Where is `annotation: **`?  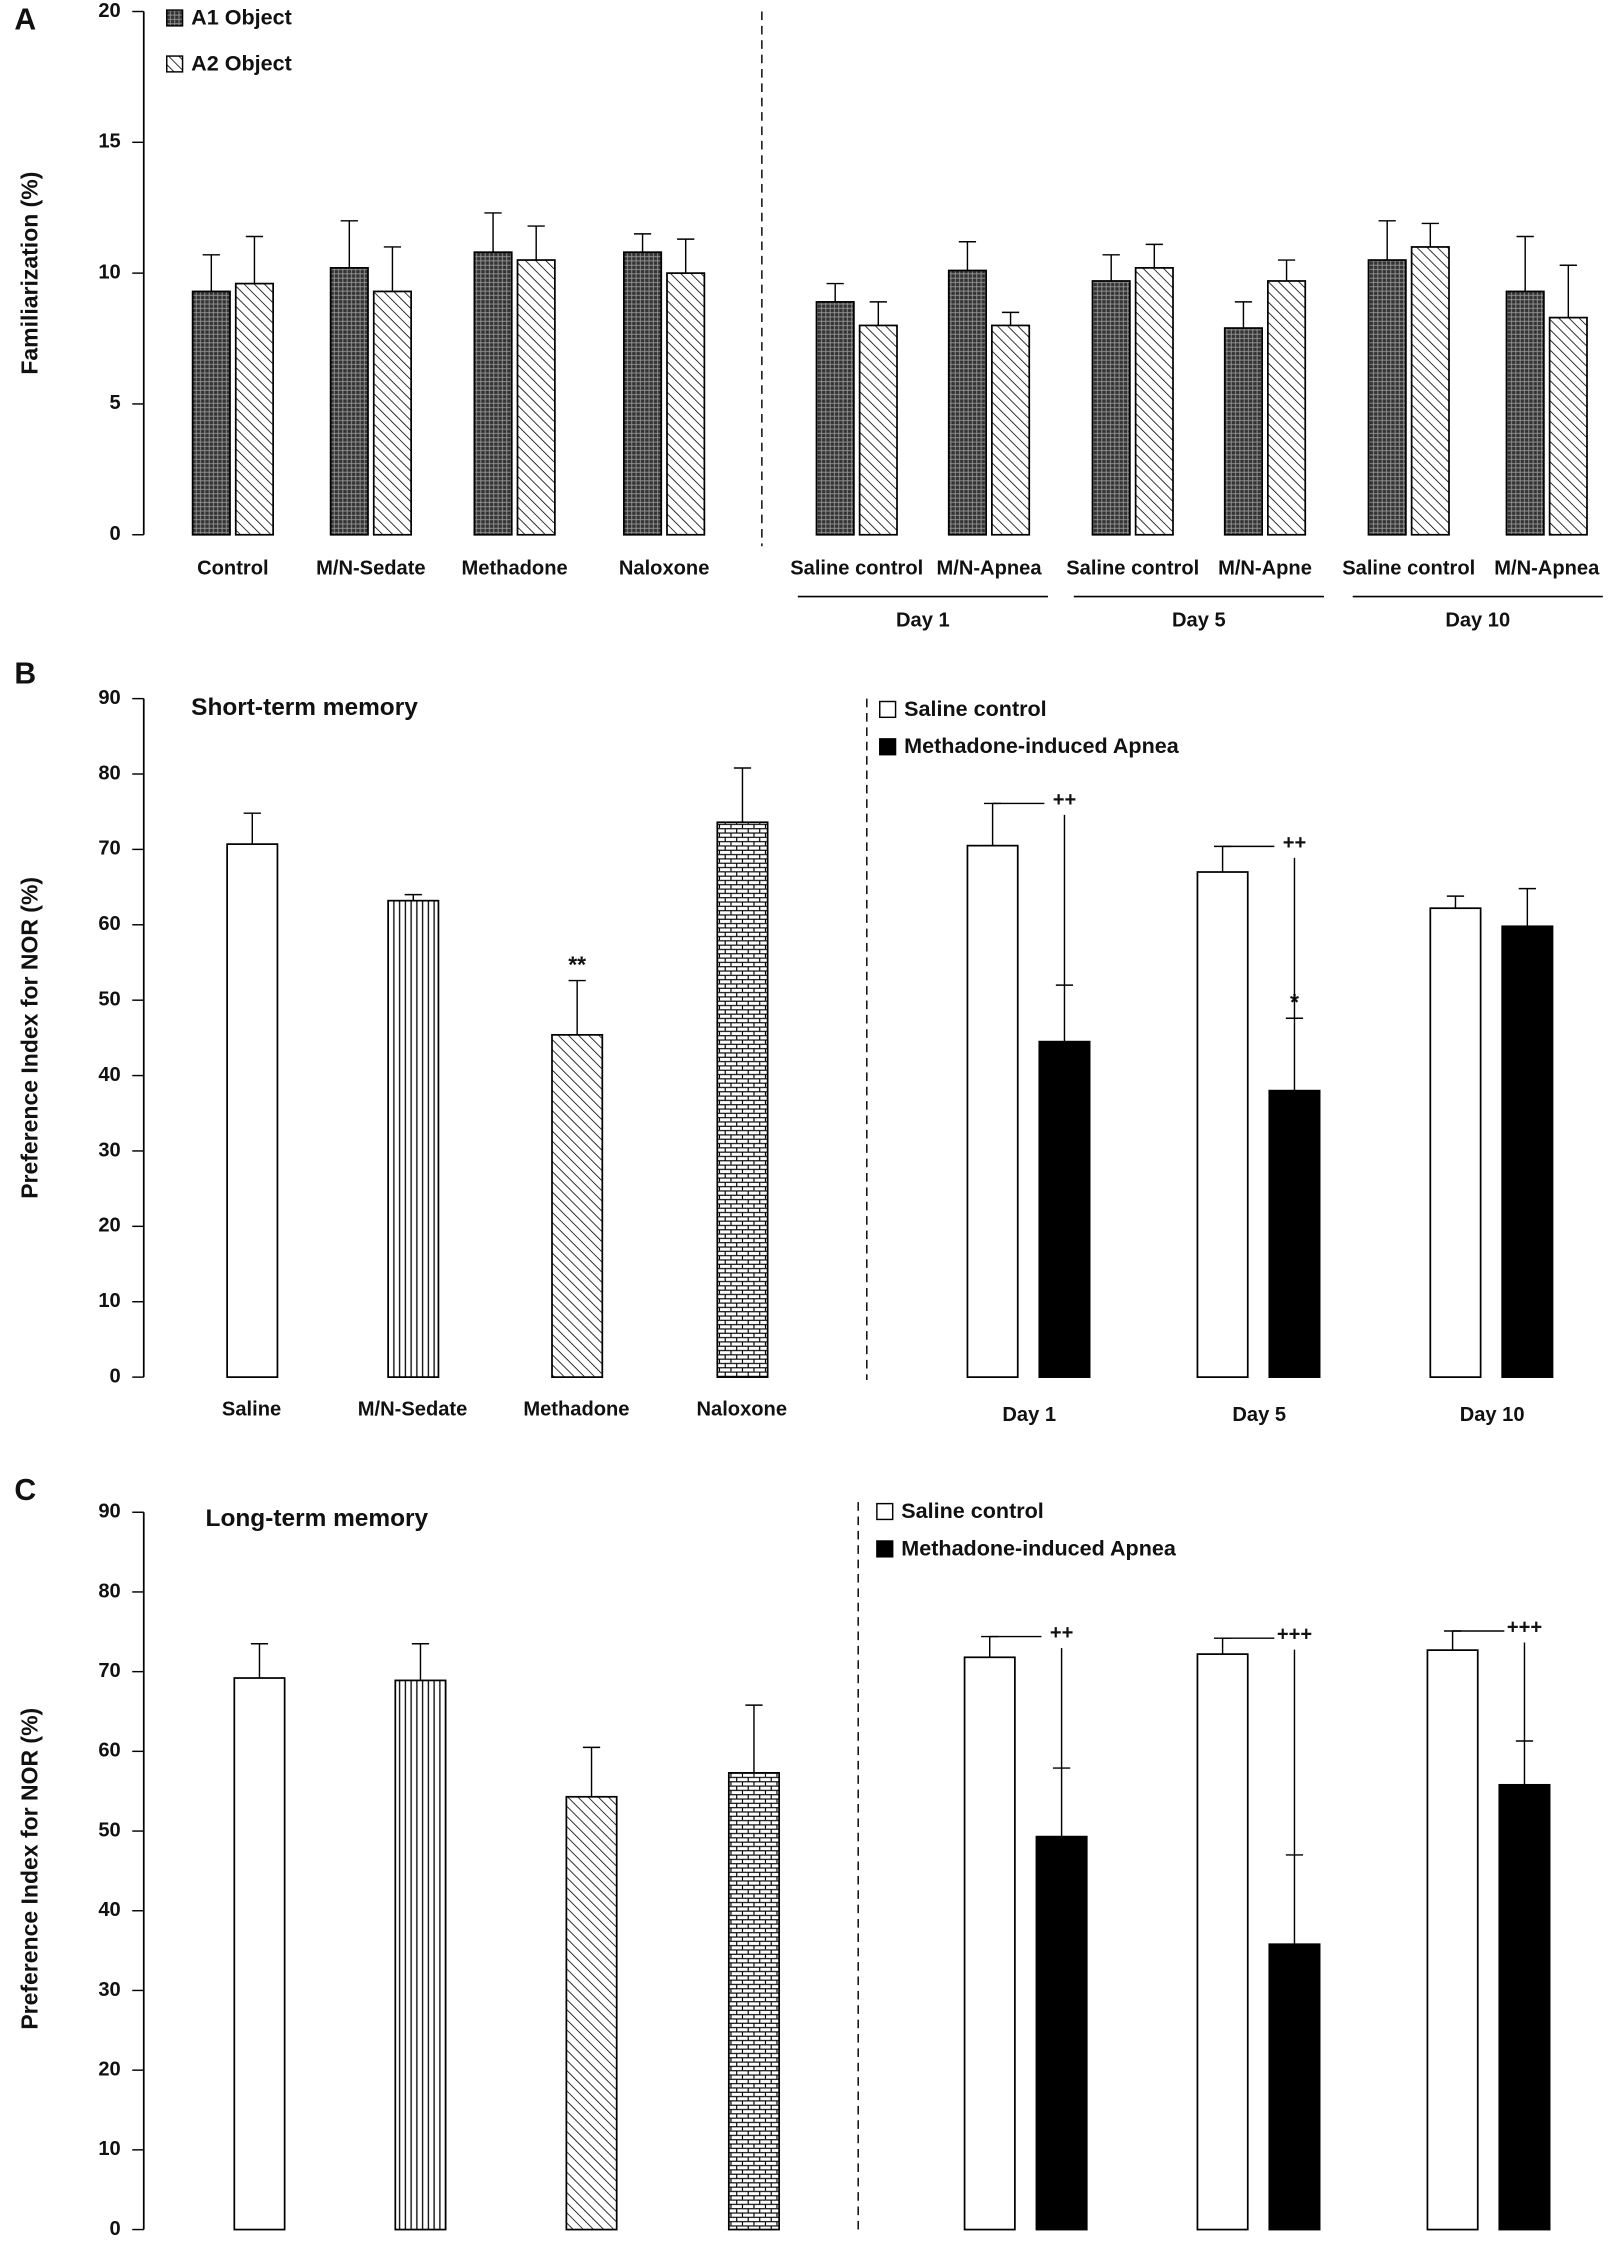
annotation: ** is located at coordinates (577, 964).